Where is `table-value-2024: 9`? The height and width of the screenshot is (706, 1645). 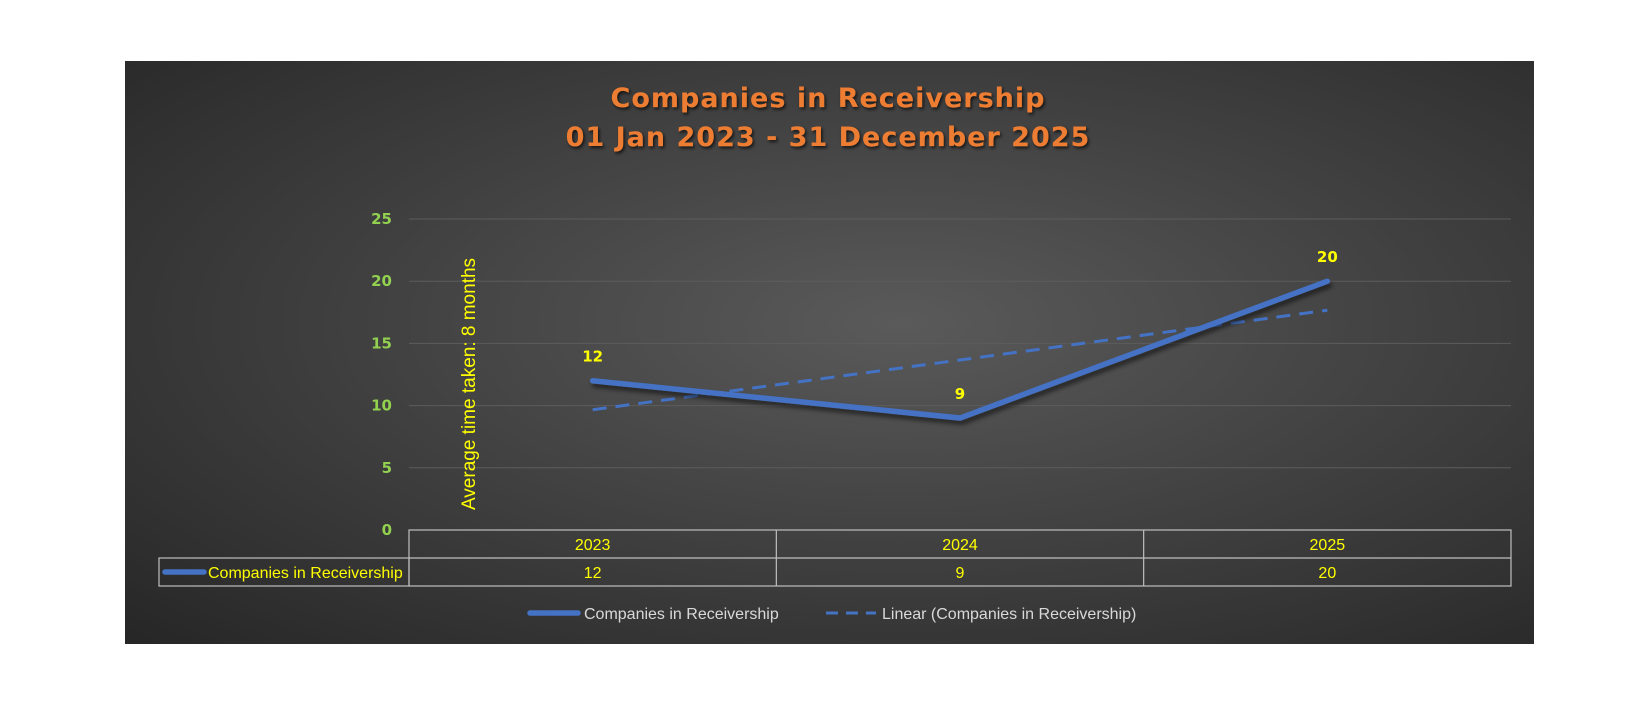
table-value-2024: 9 is located at coordinates (960, 573).